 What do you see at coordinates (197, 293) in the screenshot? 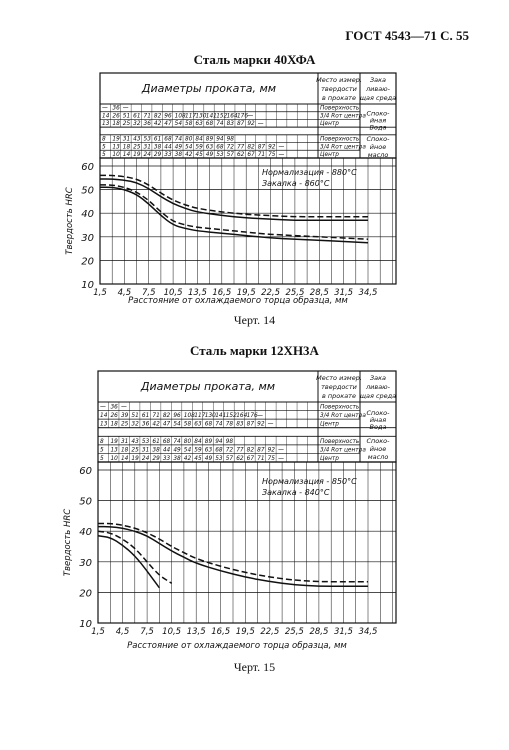
I see `c1-x-tick-label: 13,5` at bounding box center [197, 293].